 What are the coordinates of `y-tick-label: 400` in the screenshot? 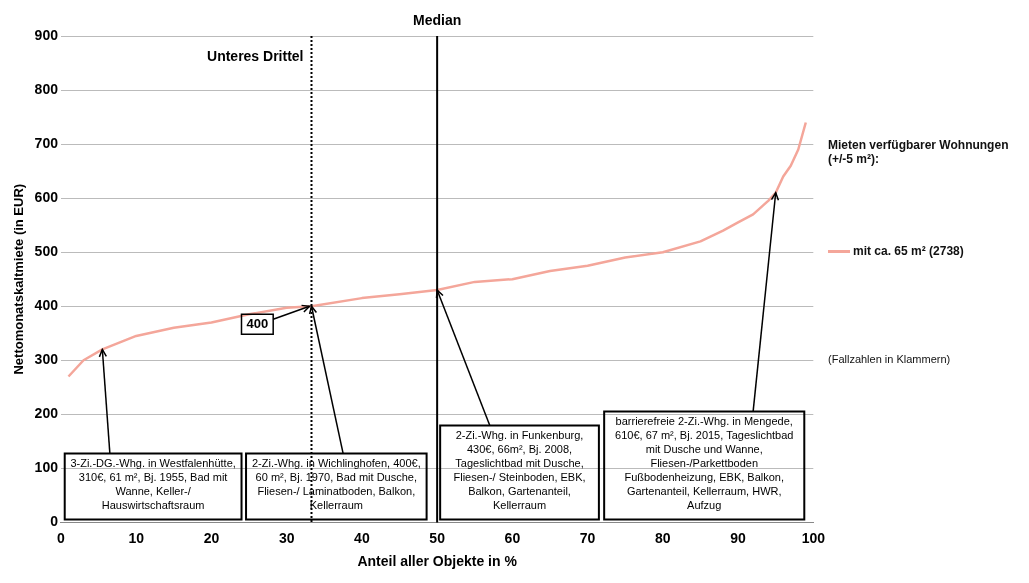 It's located at (46, 305).